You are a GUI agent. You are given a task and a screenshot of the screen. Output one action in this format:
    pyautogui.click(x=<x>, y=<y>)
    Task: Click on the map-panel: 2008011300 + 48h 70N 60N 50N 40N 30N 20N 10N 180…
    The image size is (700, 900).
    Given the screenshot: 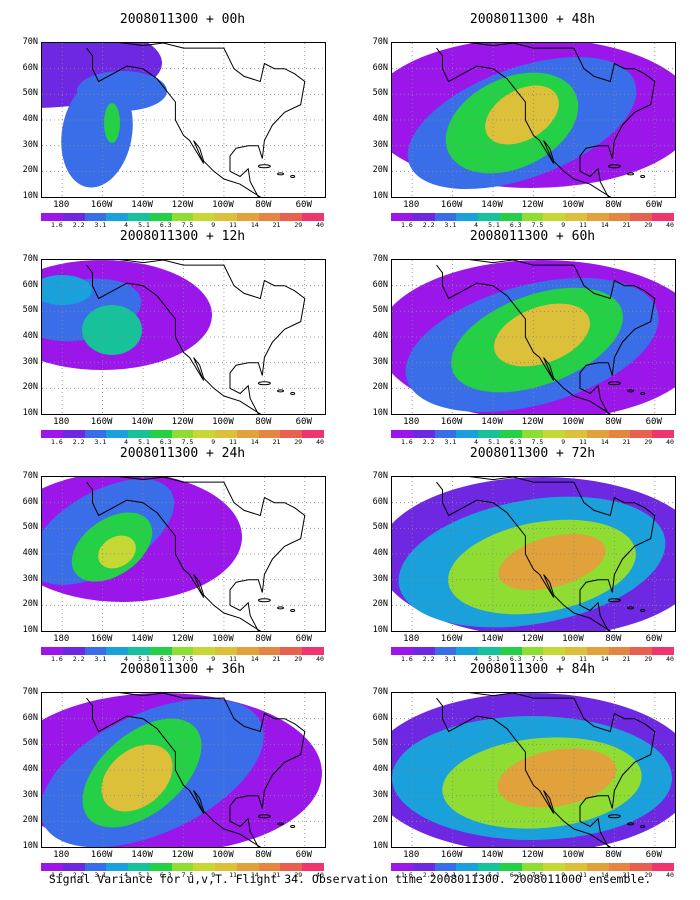 What is the action you would take?
    pyautogui.click(x=528, y=119)
    